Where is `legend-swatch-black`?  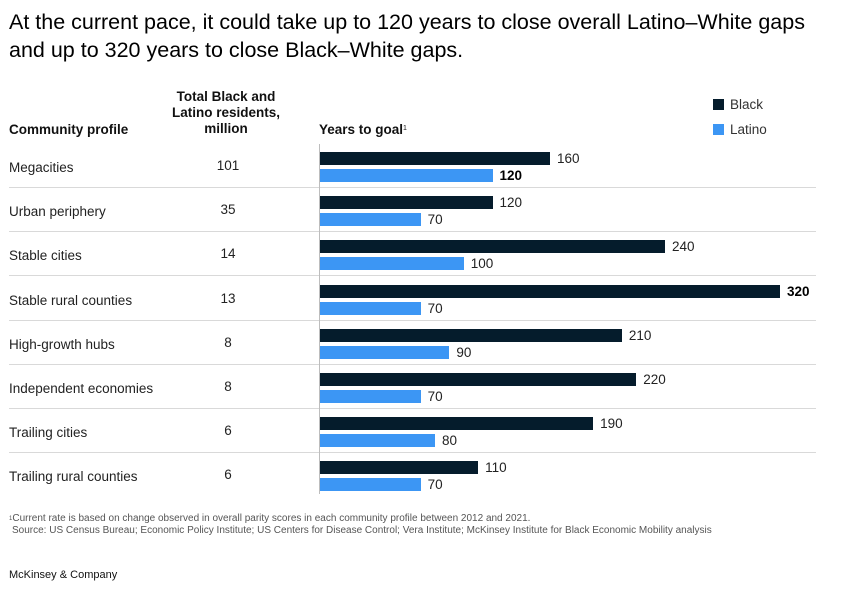 legend-swatch-black is located at coordinates (718, 104).